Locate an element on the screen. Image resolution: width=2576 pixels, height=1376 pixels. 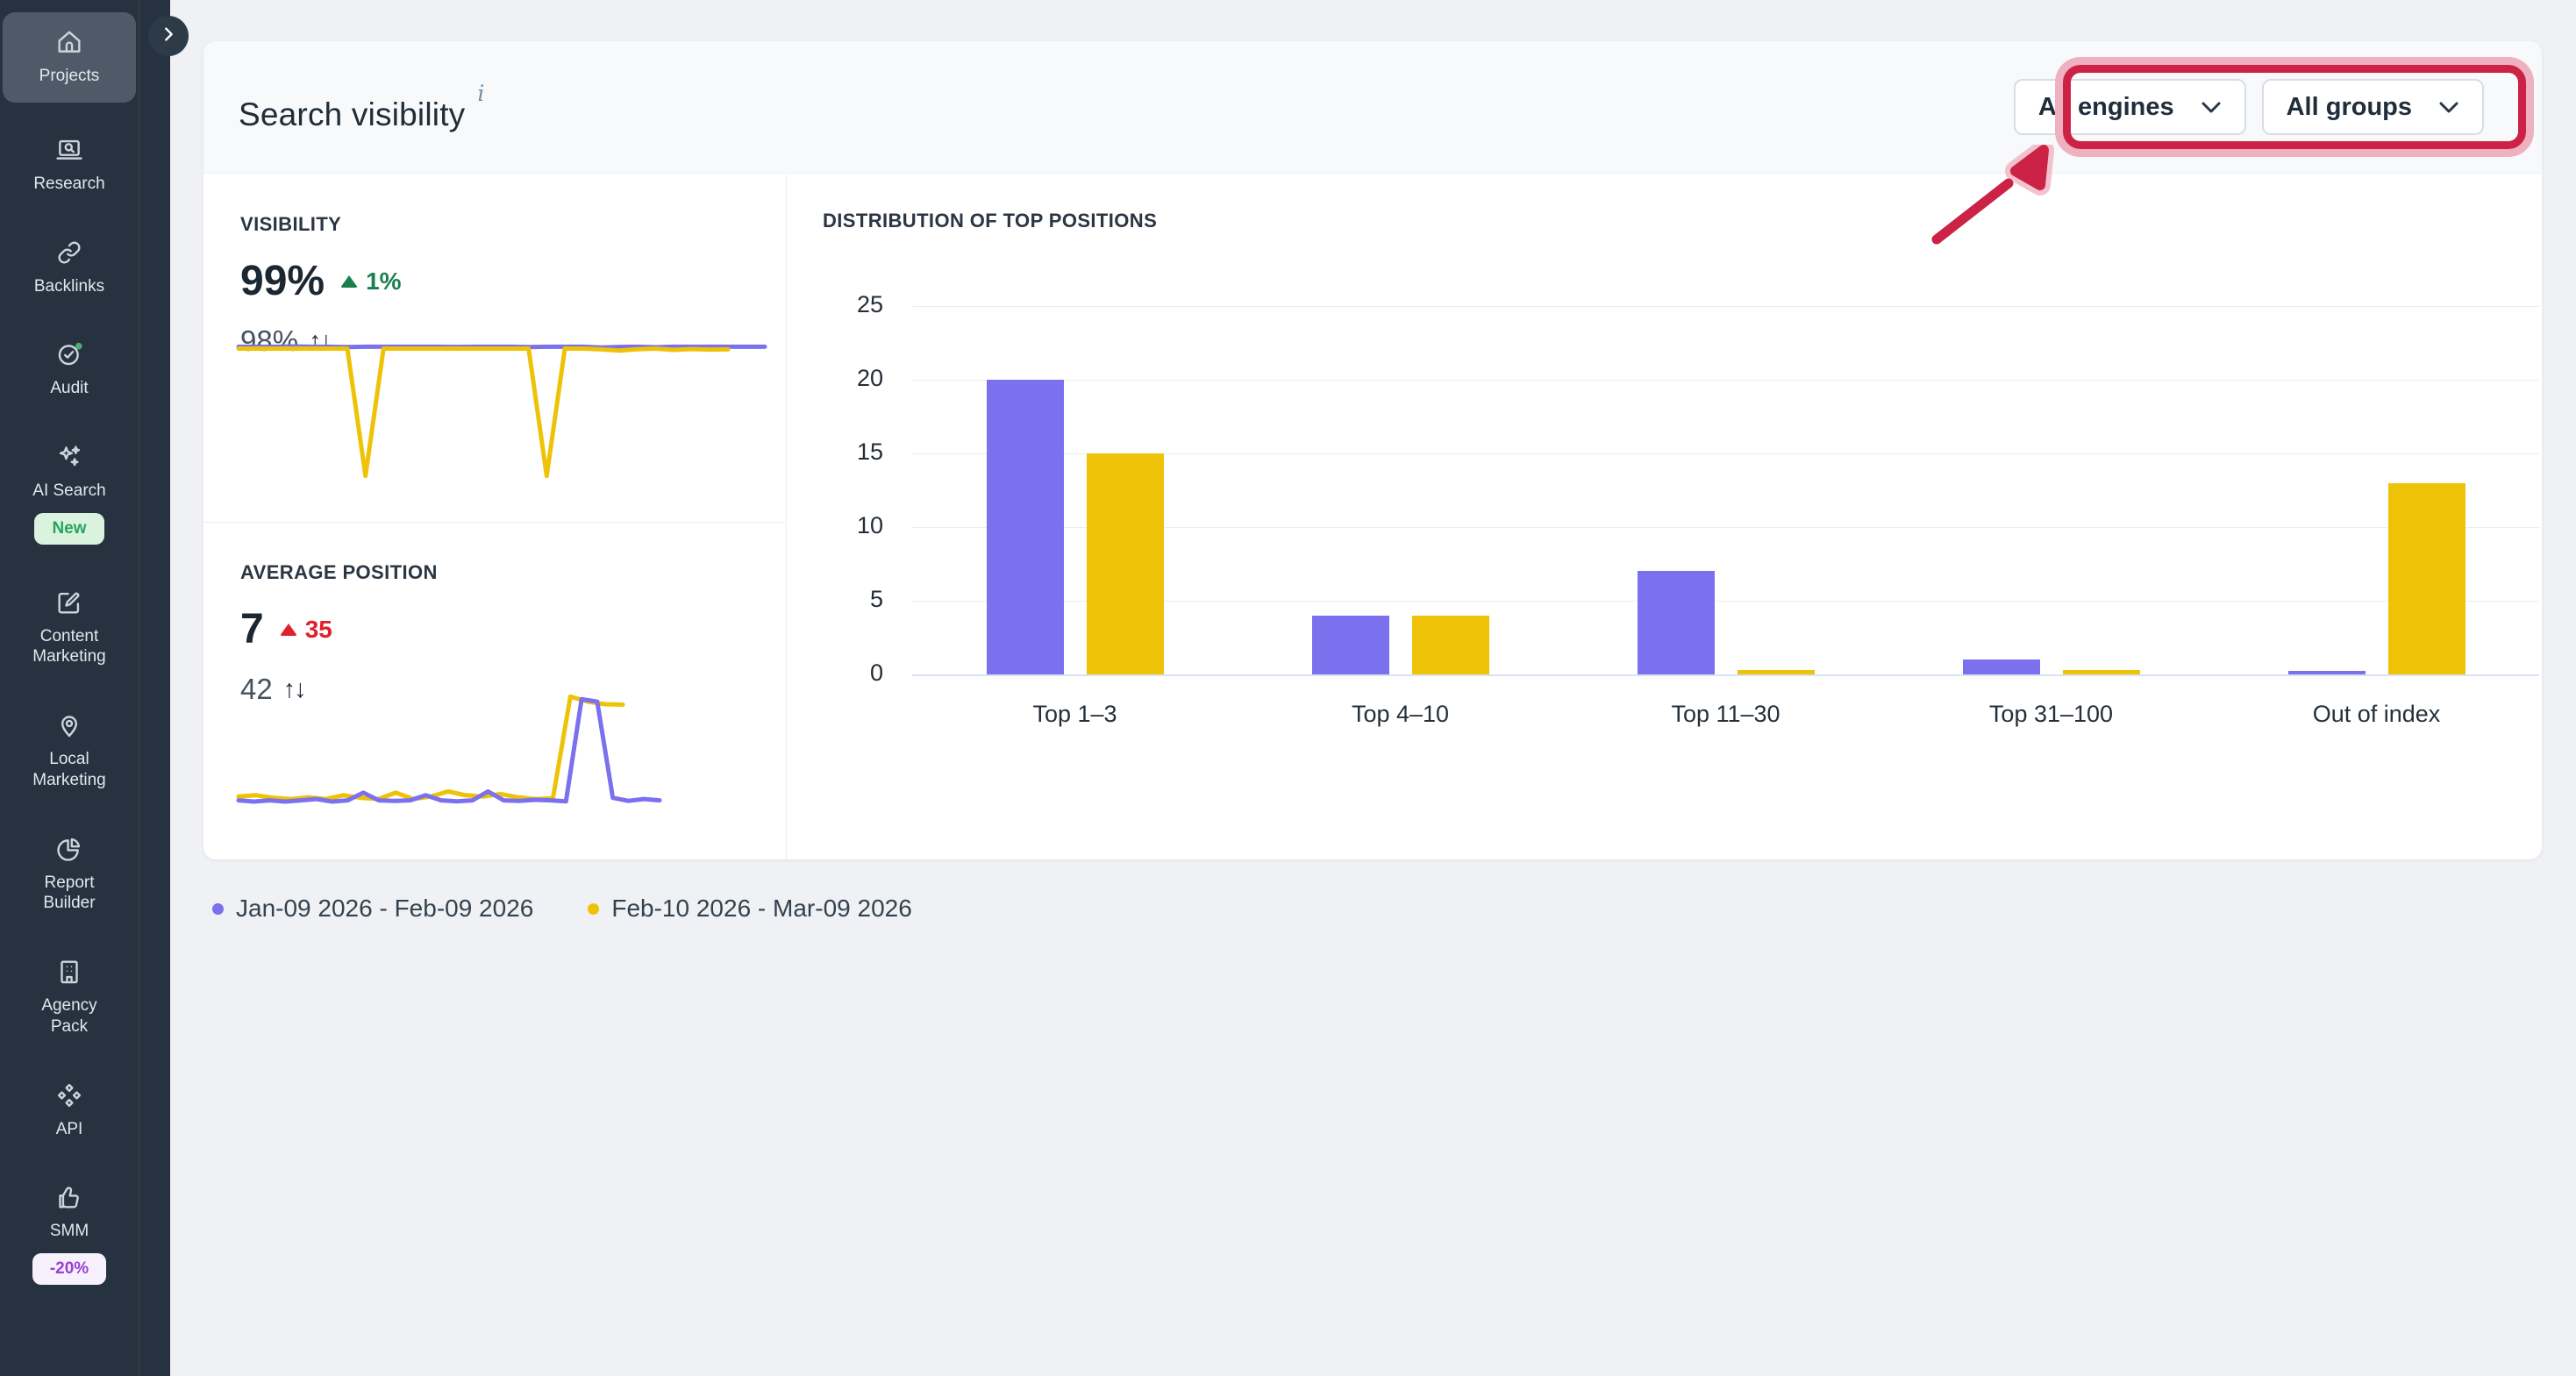
x-axis-label: Top 31–100 is located at coordinates (2051, 714).